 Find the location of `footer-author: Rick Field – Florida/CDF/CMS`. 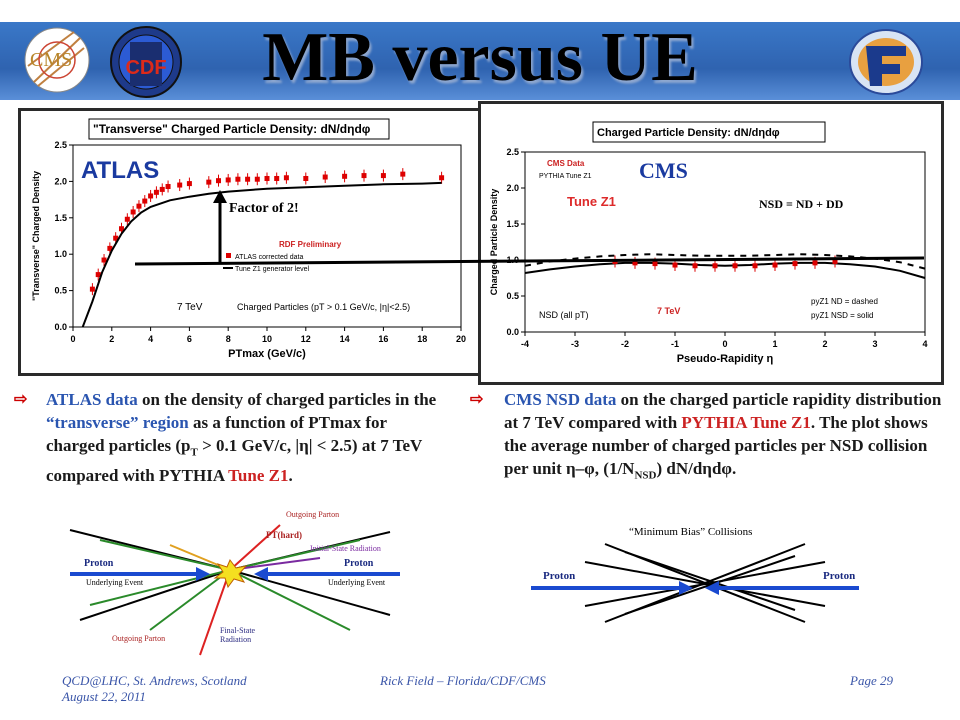

footer-author: Rick Field – Florida/CDF/CMS is located at coordinates (463, 680).